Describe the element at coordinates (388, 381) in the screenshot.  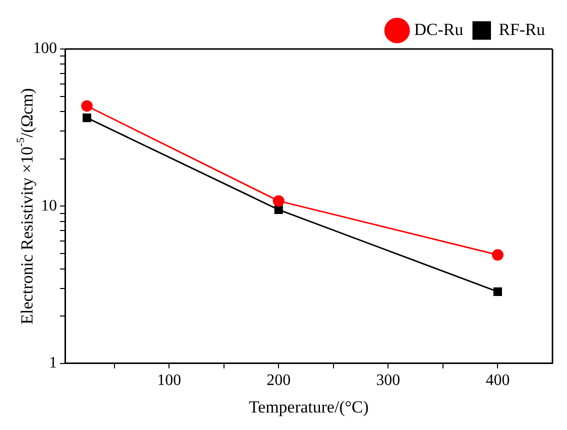
I see `x-tick-label: 300` at that location.